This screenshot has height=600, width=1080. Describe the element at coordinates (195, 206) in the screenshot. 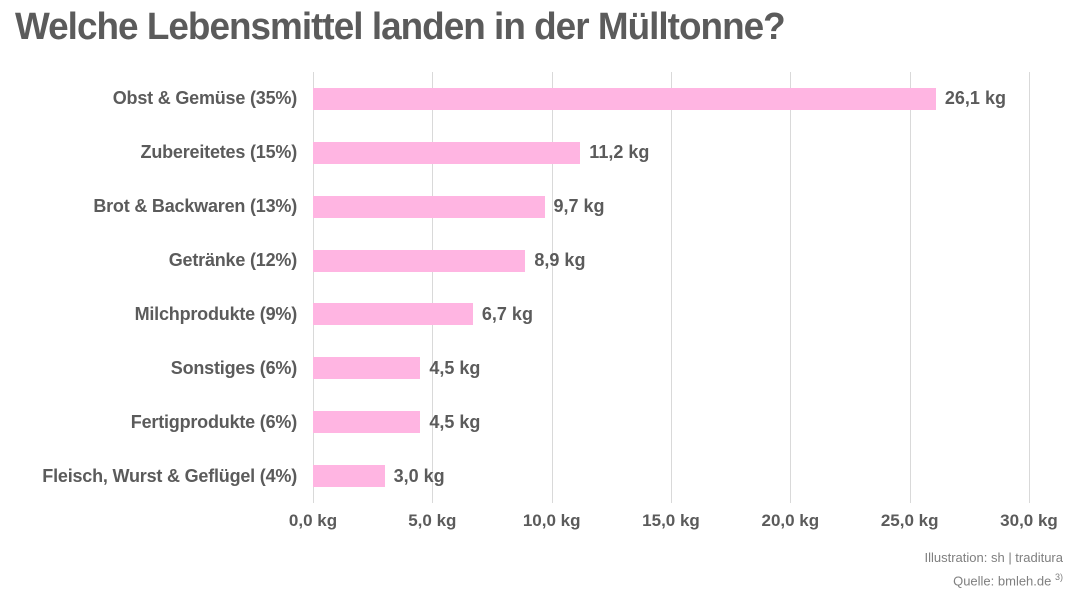

I see `category-label: Brot & Backwaren (13%)` at that location.